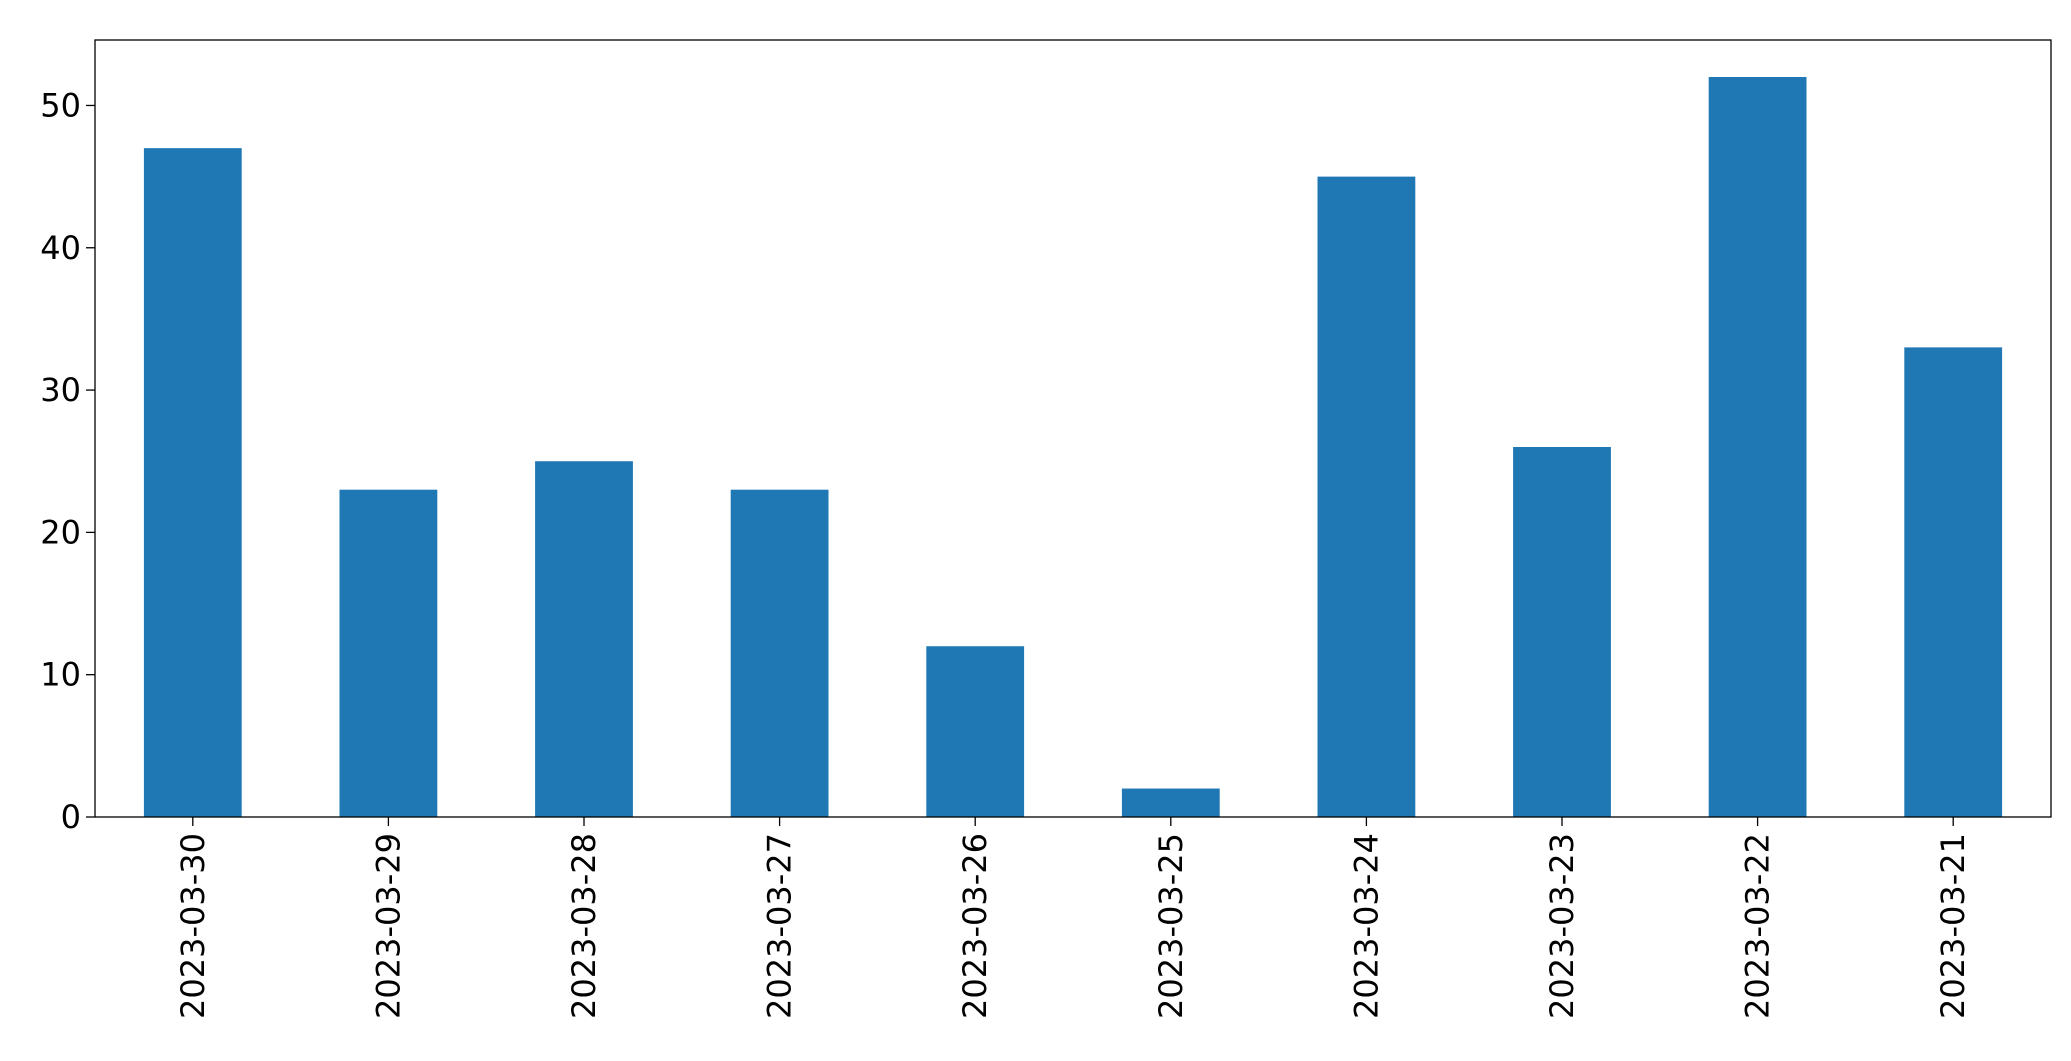 The width and height of the screenshot is (2071, 1061). What do you see at coordinates (1171, 926) in the screenshot?
I see `x-tick-label: 2023-03-25` at bounding box center [1171, 926].